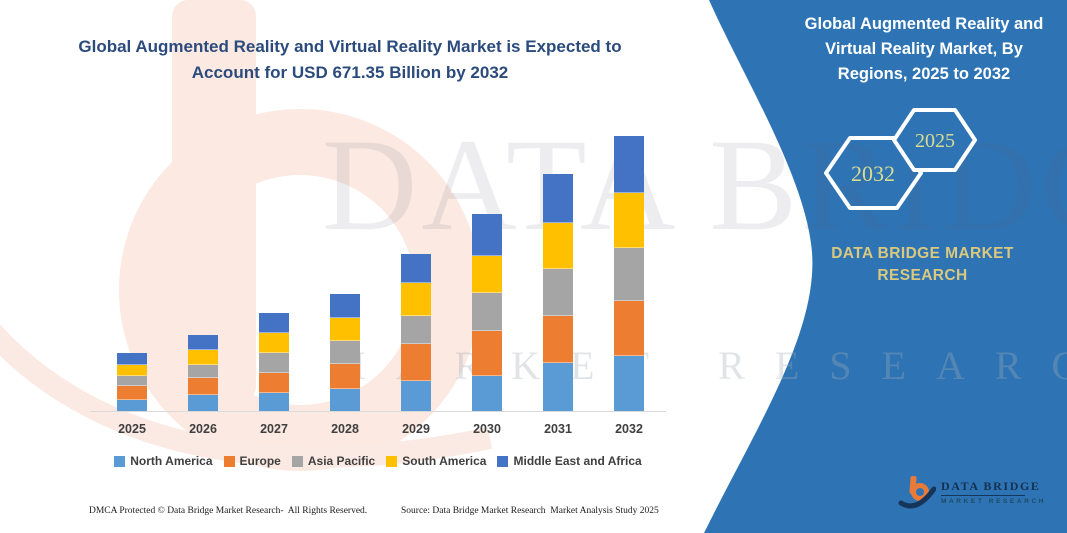 Image resolution: width=1067 pixels, height=533 pixels. I want to click on legend-label: Asia Pacific, so click(341, 461).